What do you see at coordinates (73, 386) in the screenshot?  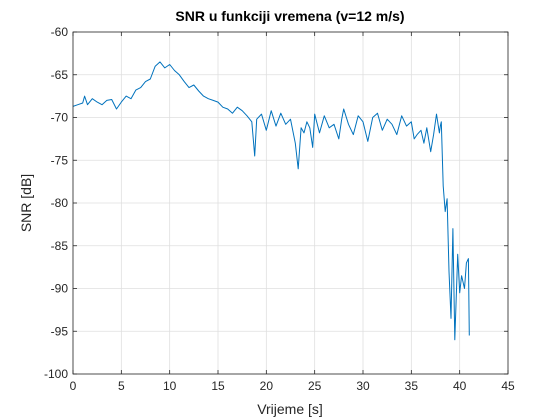 I see `x-tick-label: 0` at bounding box center [73, 386].